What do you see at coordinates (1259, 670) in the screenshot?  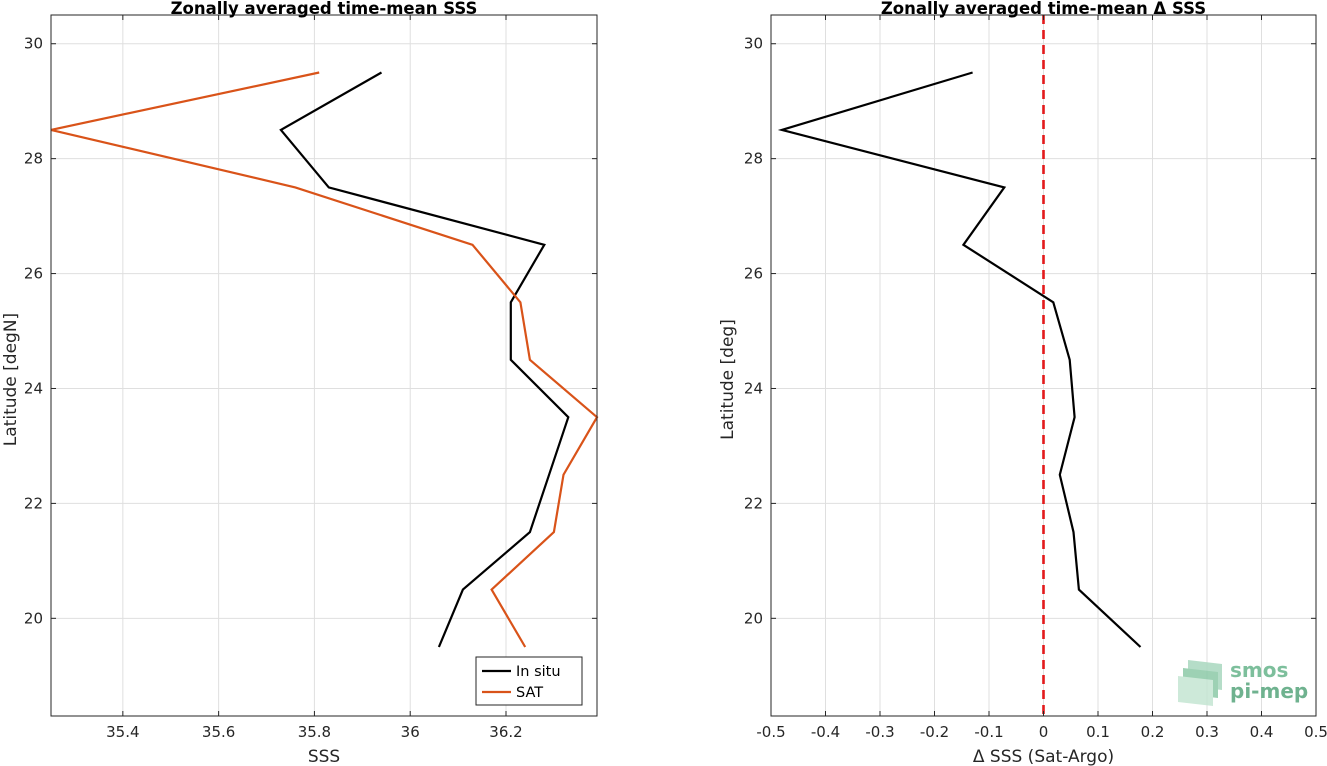 I see `logo-text-smos: smos` at bounding box center [1259, 670].